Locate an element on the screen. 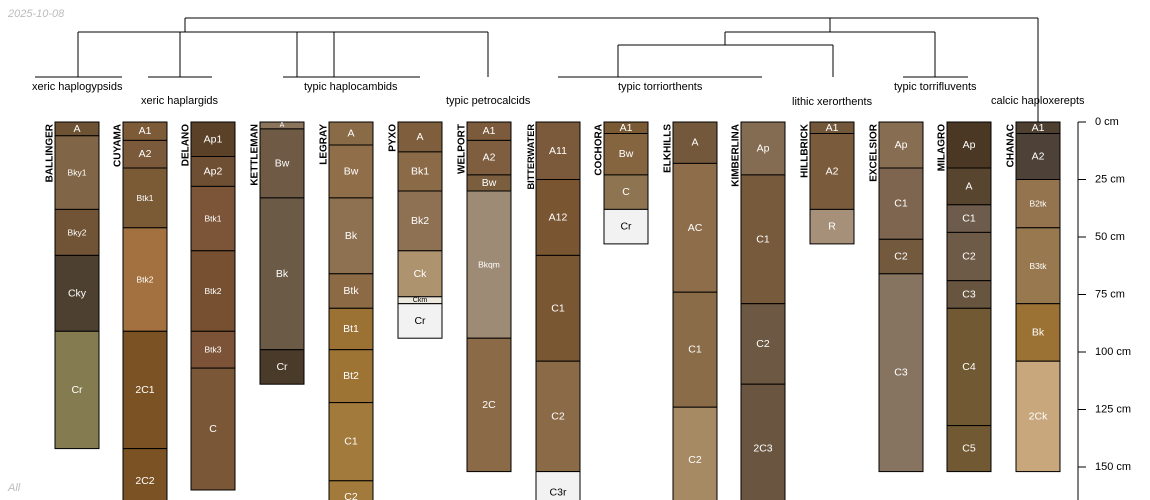 Image resolution: width=1150 pixels, height=500 pixels. horizon-legray-c1-6-label: C1 is located at coordinates (351, 442).